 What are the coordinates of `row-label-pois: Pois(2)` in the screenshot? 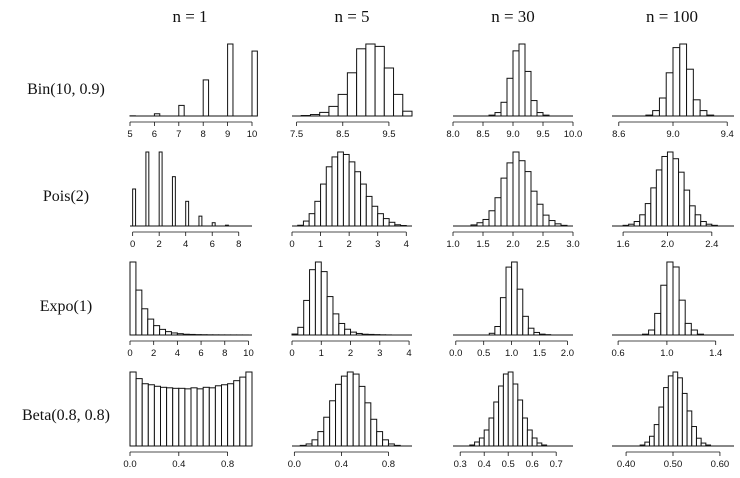 It's located at (66, 196).